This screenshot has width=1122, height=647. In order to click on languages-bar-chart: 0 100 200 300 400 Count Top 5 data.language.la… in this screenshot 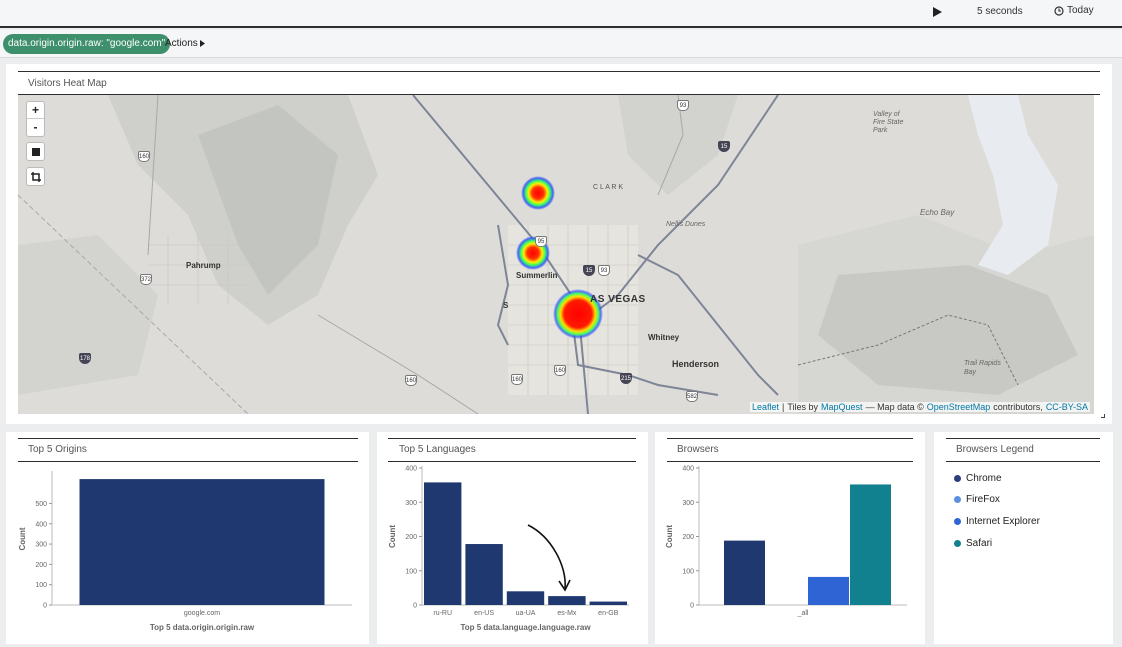, I will do `click(508, 549)`.